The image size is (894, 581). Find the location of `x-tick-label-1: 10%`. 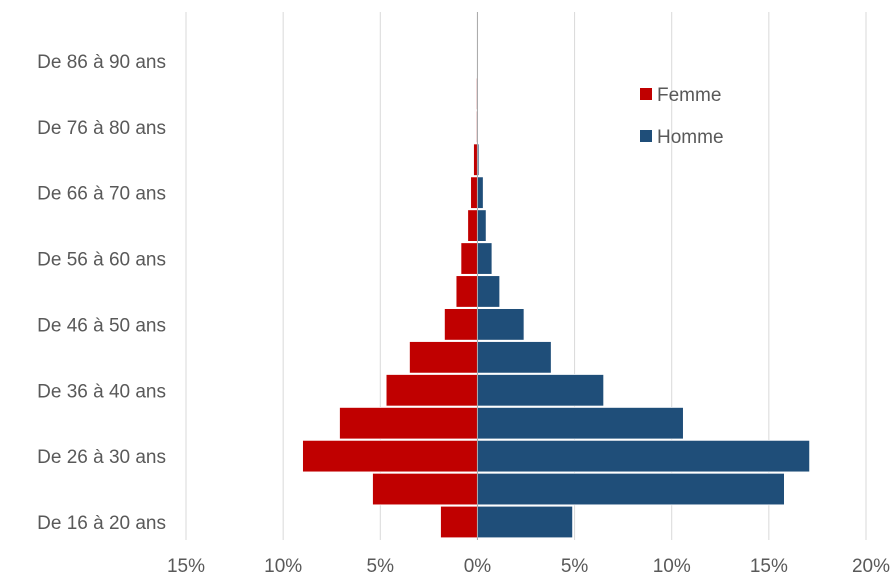

x-tick-label-1: 10% is located at coordinates (283, 566).